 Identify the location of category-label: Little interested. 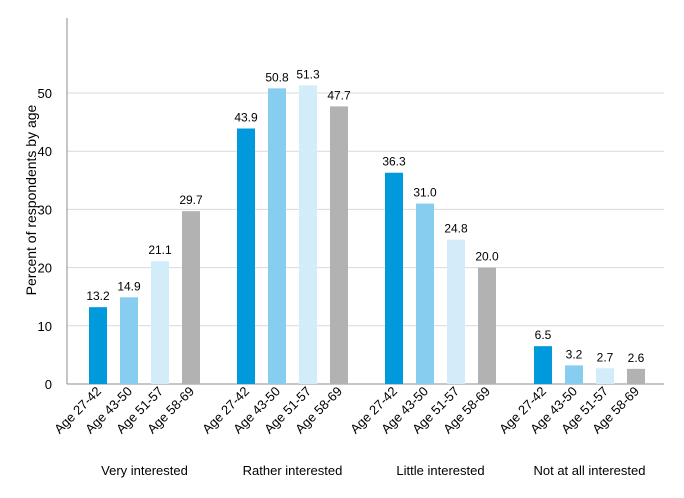
(440, 470).